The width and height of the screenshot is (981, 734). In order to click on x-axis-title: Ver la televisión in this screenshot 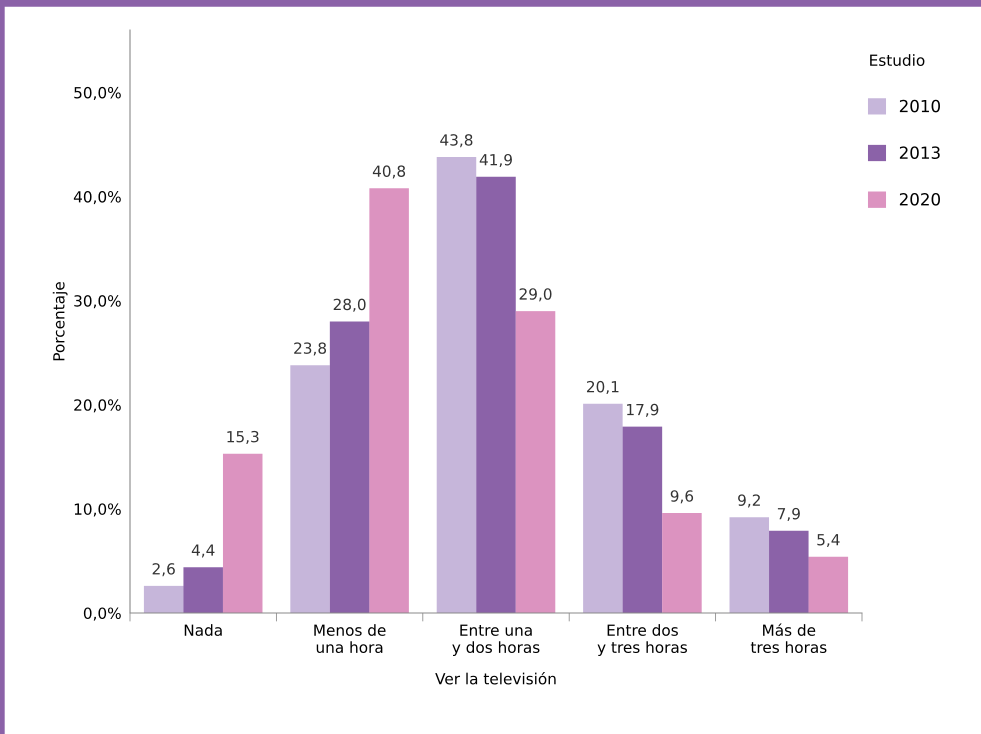, I will do `click(495, 678)`.